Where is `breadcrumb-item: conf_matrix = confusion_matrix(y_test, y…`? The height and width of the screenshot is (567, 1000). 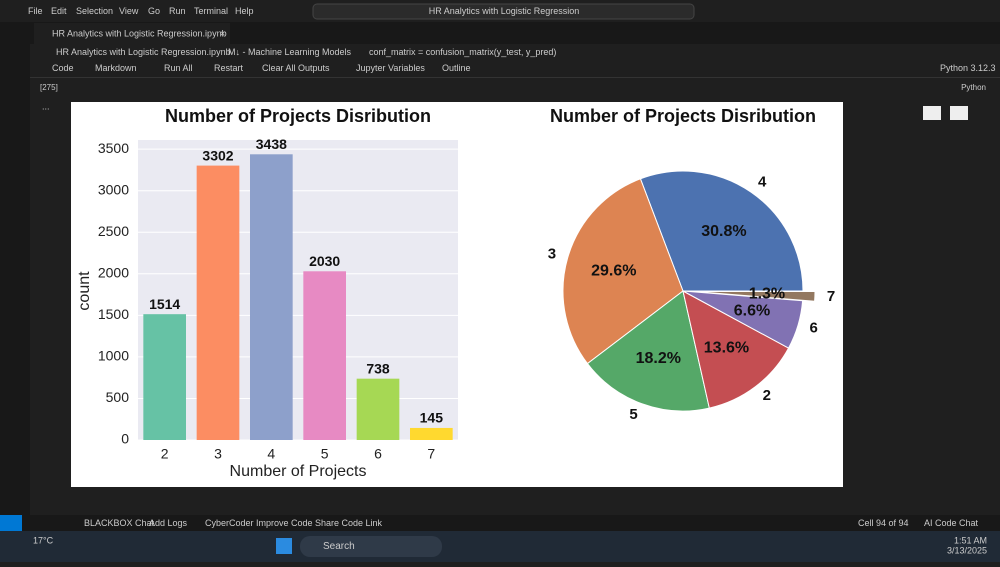
breadcrumb-item: conf_matrix = confusion_matrix(y_test, y… is located at coordinates (462, 52).